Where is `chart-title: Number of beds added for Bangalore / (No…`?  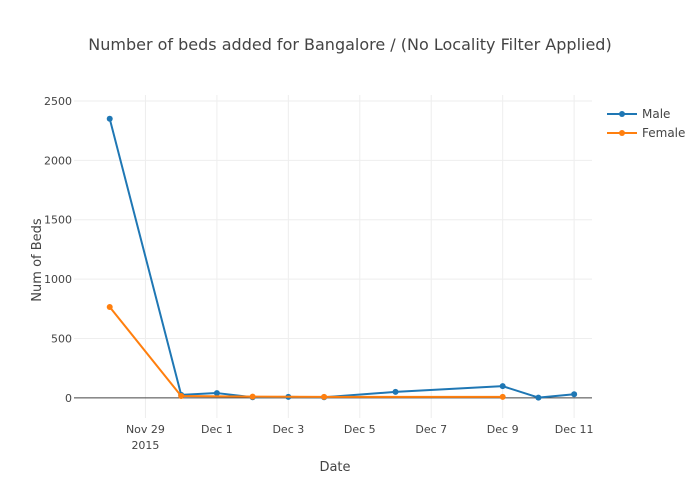
chart-title: Number of beds added for Bangalore / (No… is located at coordinates (349, 44).